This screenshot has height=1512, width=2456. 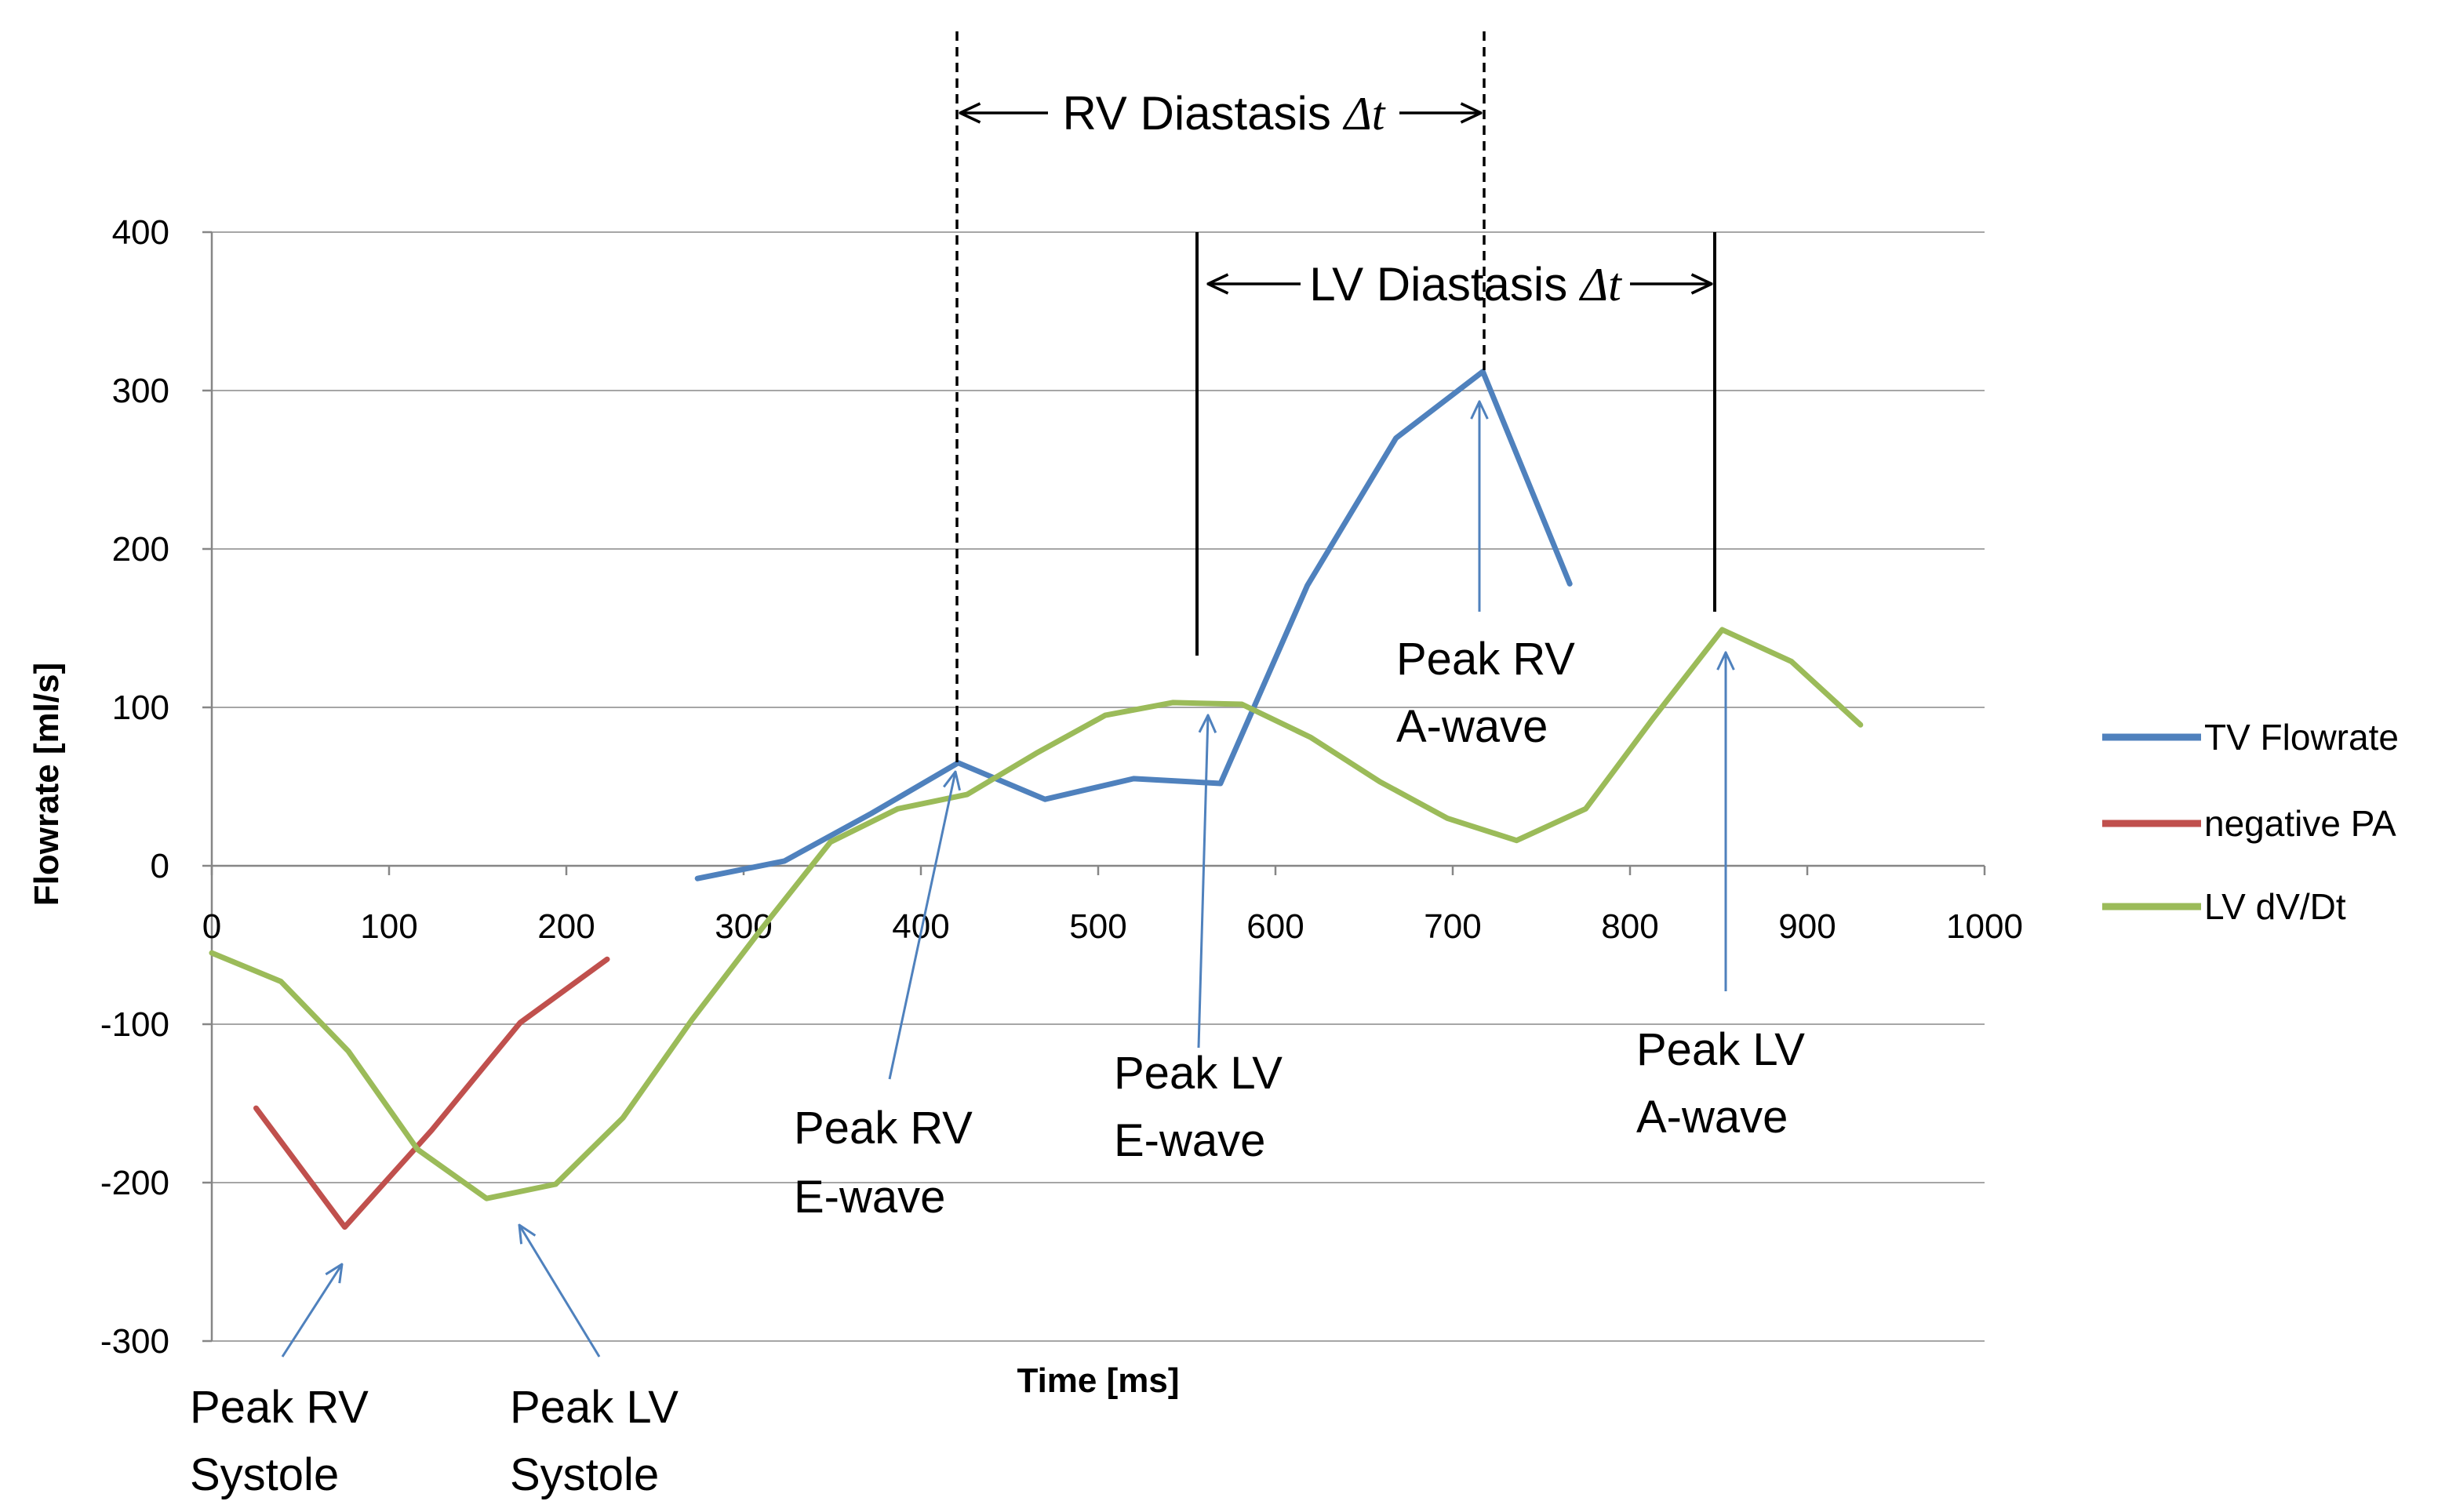 I want to click on legend-item-tv-flowrate: TV Flowrate, so click(x=2250, y=737).